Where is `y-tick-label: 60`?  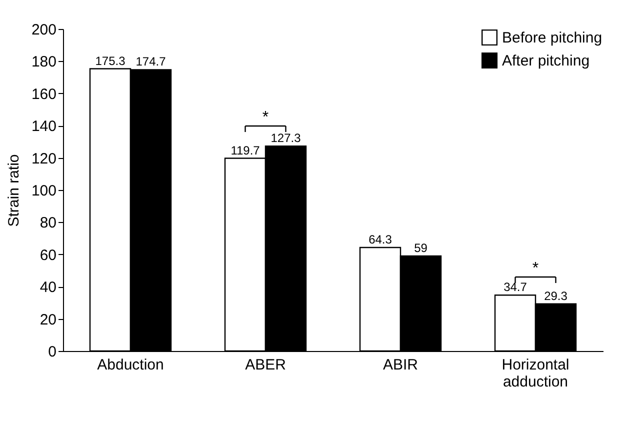 y-tick-label: 60 is located at coordinates (48, 255).